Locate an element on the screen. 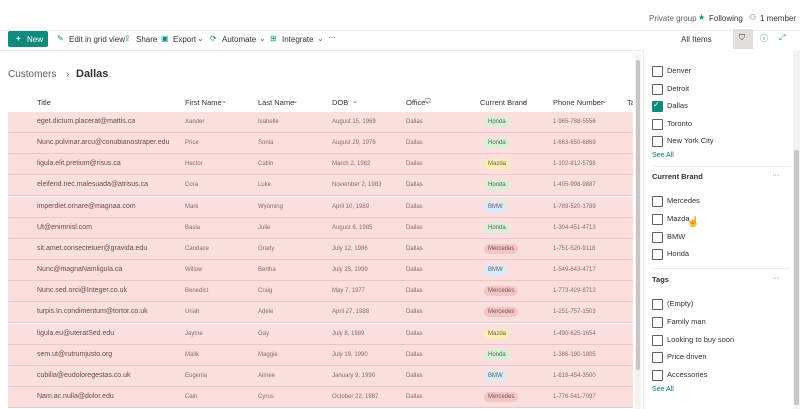 This screenshot has height=409, width=800. title-cell: eleifend.nec.malesuada@atrisus.ca is located at coordinates (93, 185).